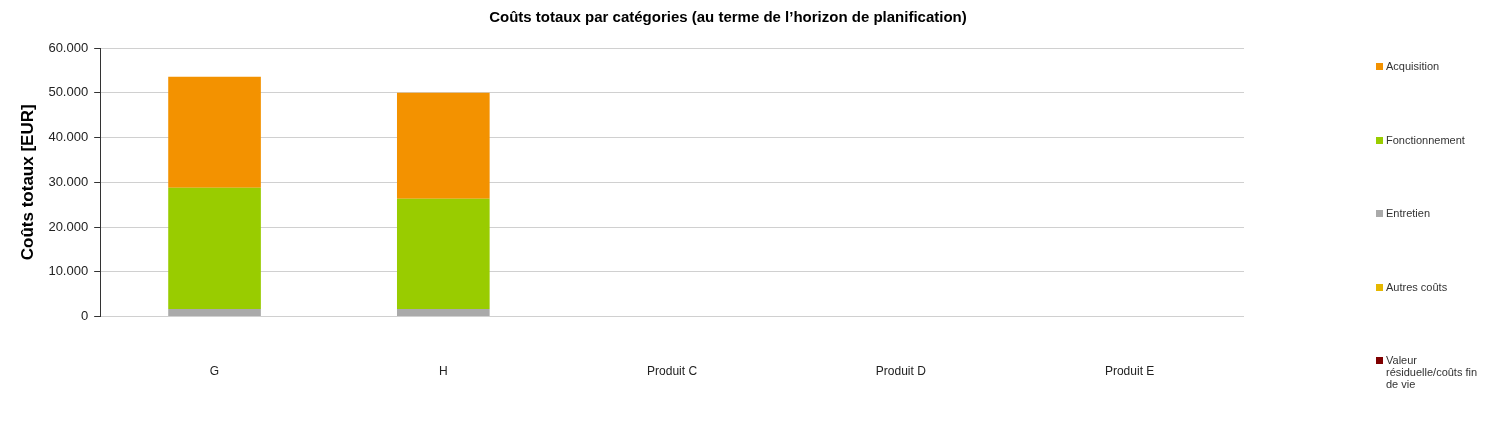 The height and width of the screenshot is (427, 1494). I want to click on x-tick-label: G, so click(214, 371).